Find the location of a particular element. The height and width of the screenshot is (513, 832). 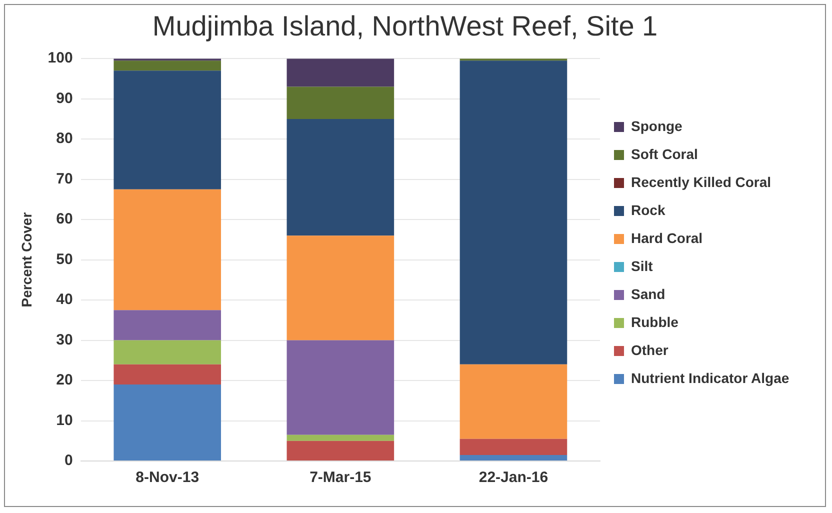

y-tick-label: 100 is located at coordinates (60, 58).